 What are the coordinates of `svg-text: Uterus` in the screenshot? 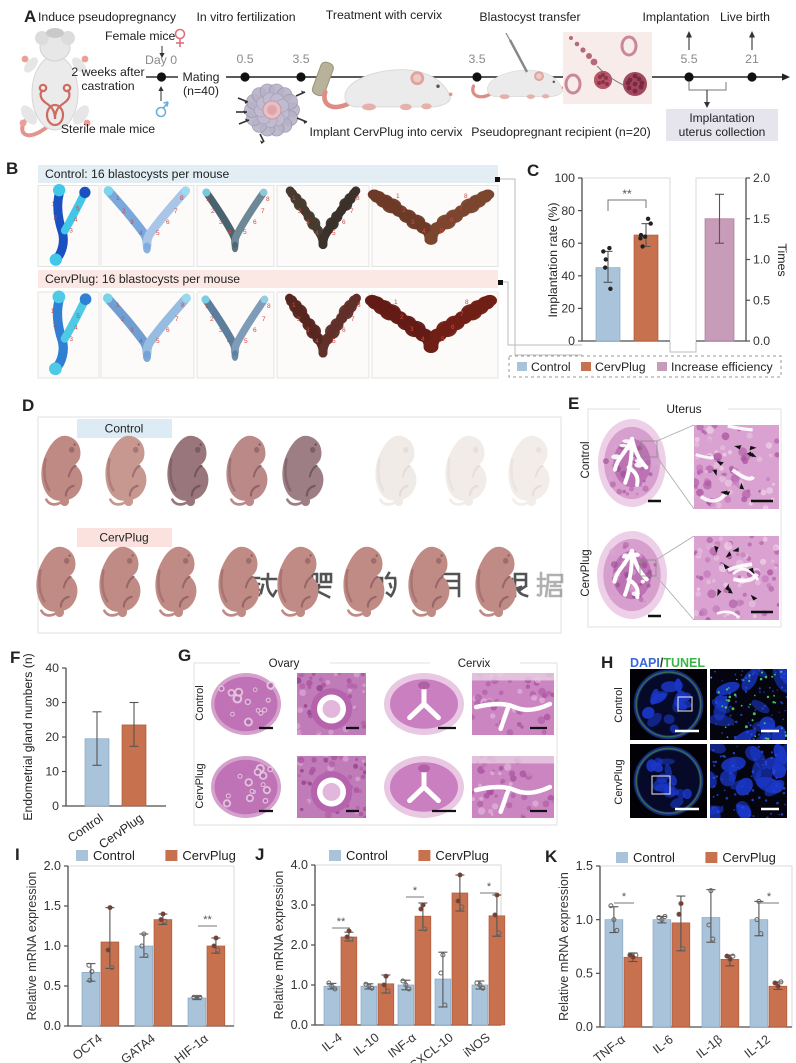 It's located at (683, 409).